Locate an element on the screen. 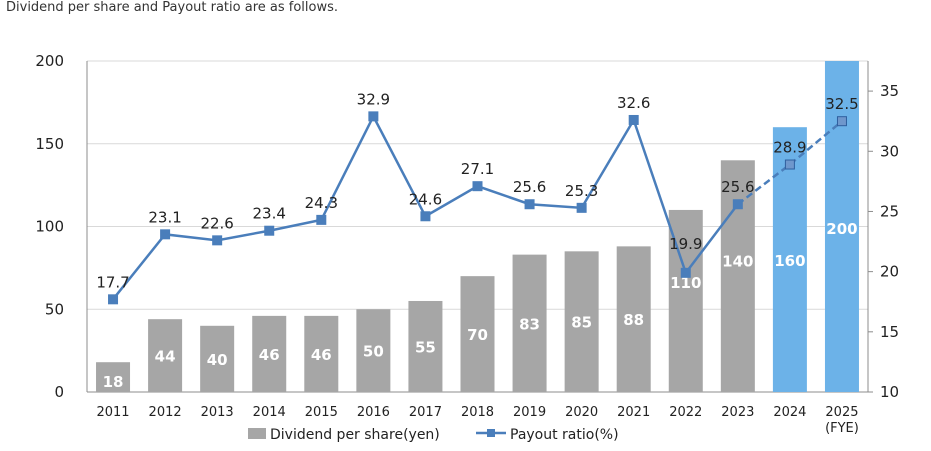 The image size is (931, 451). right-tick-label: 30 is located at coordinates (889, 151).